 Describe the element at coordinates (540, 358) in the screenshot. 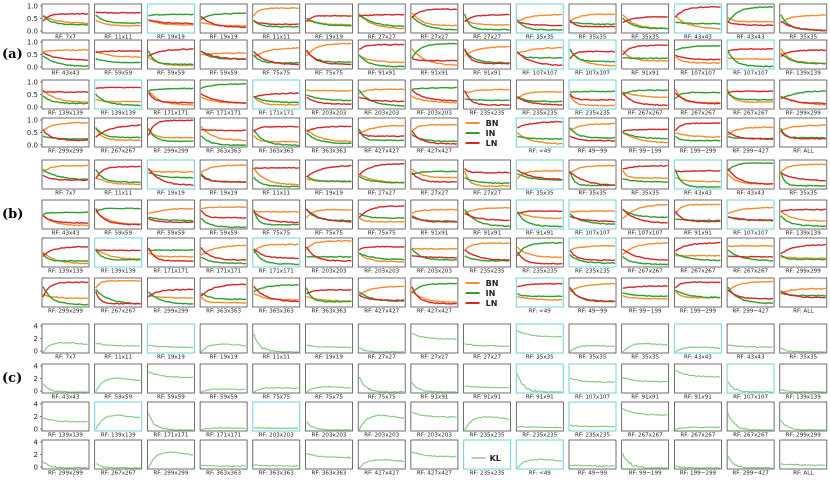

I see `subplot-label: RF: 35x35` at that location.